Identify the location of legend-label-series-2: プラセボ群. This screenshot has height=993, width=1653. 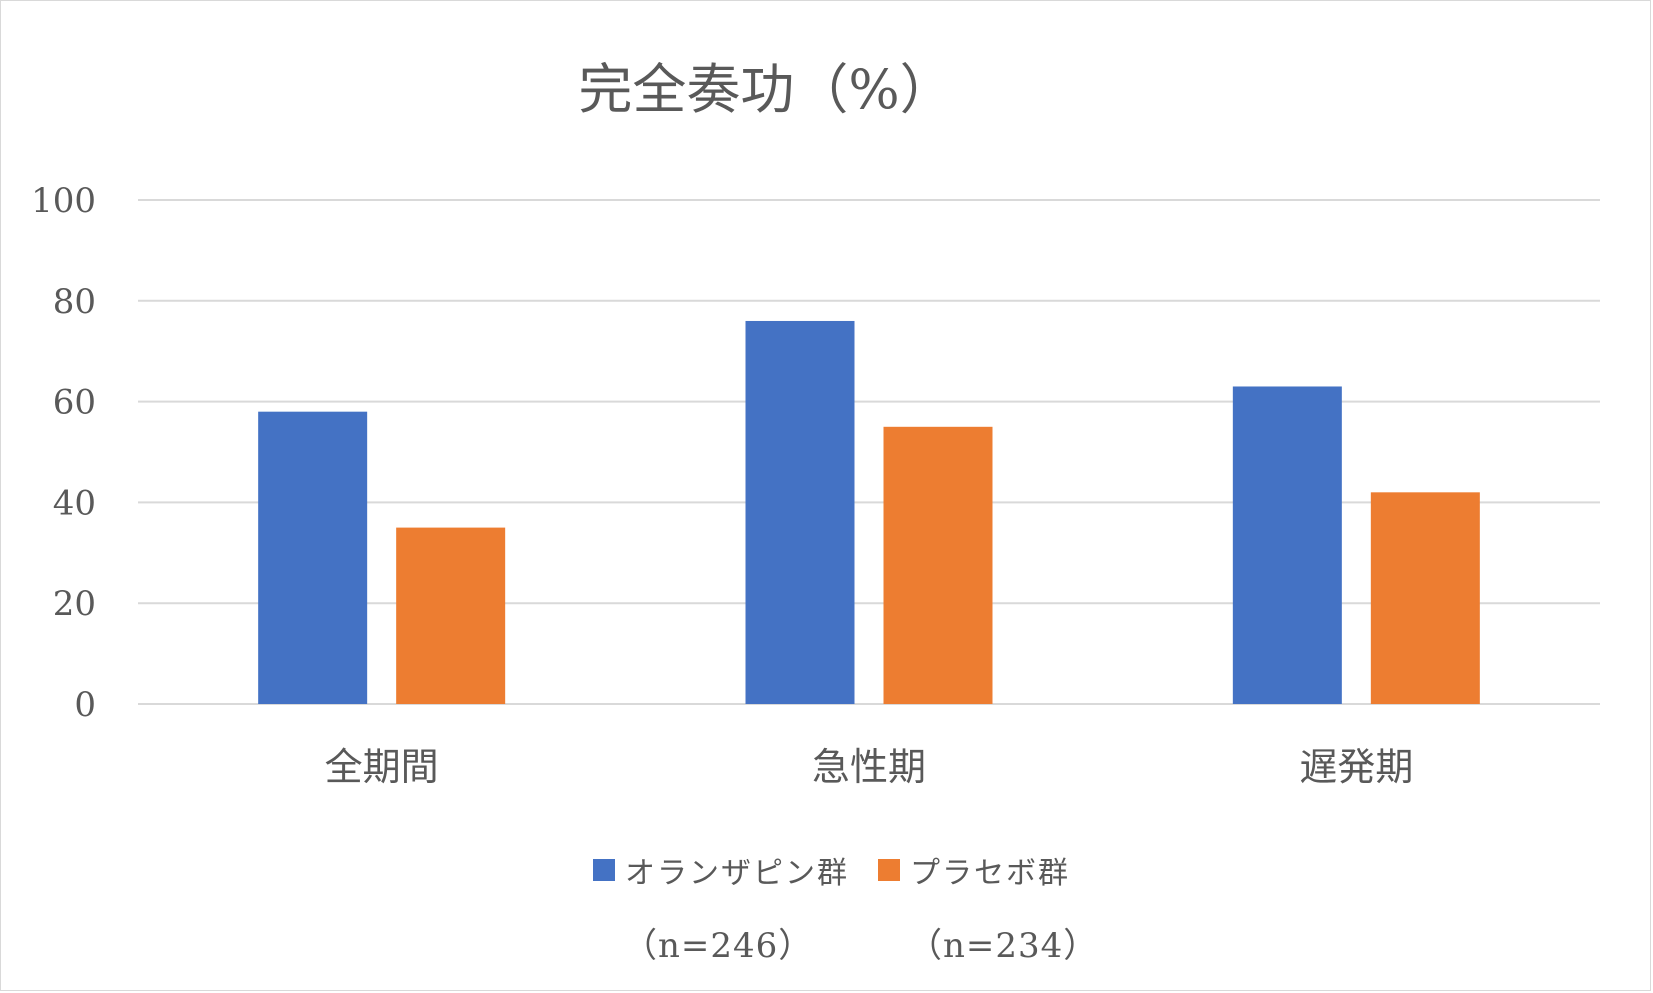
(990, 873).